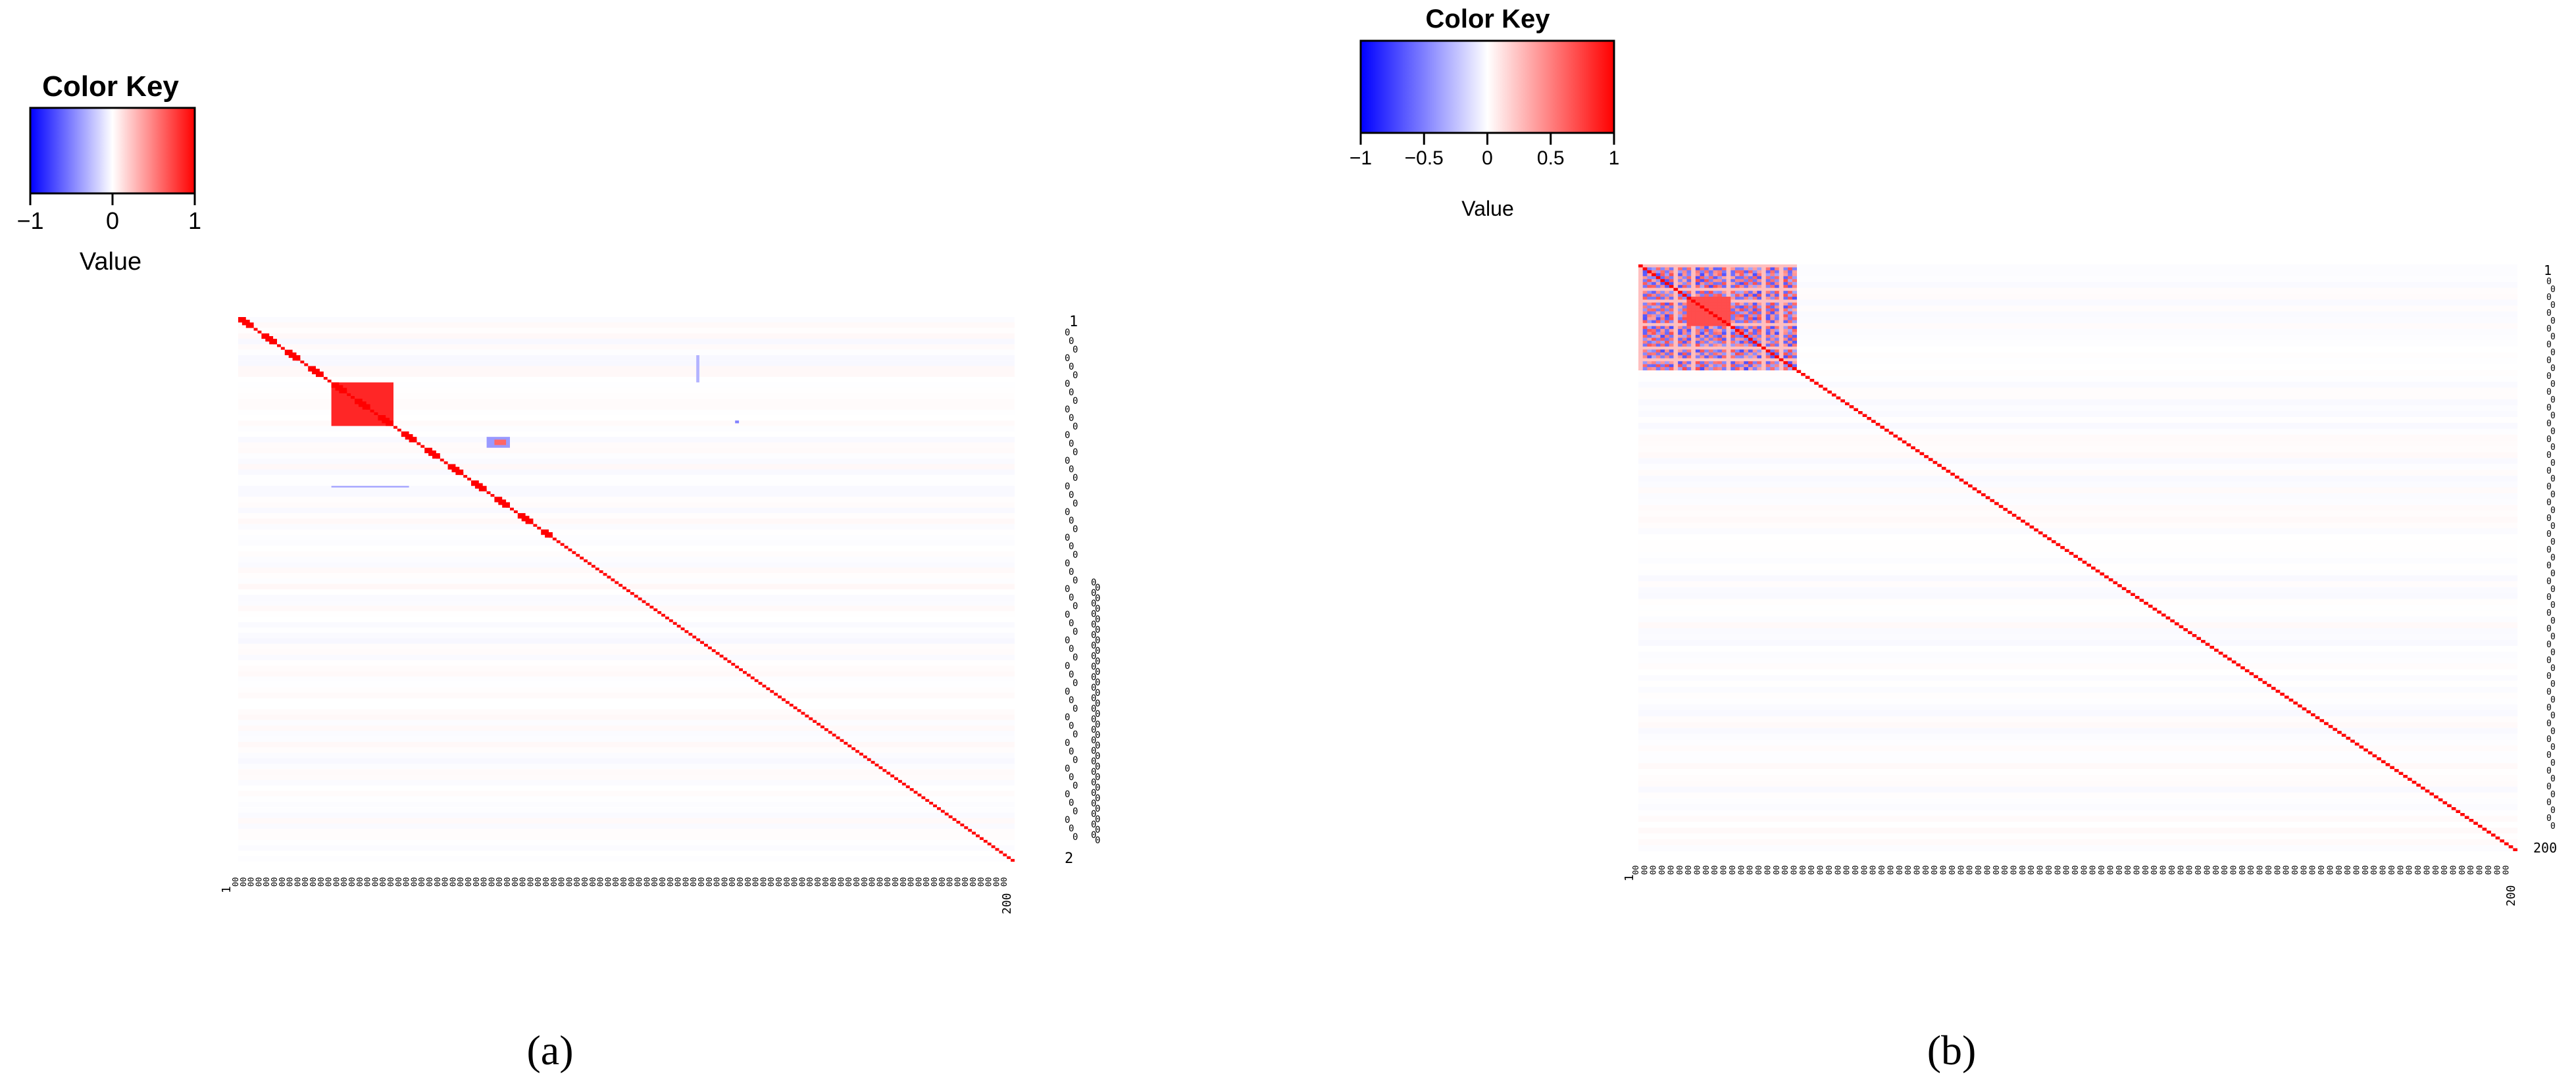 The image size is (2576, 1086). I want to click on col-label: 1, so click(1629, 877).